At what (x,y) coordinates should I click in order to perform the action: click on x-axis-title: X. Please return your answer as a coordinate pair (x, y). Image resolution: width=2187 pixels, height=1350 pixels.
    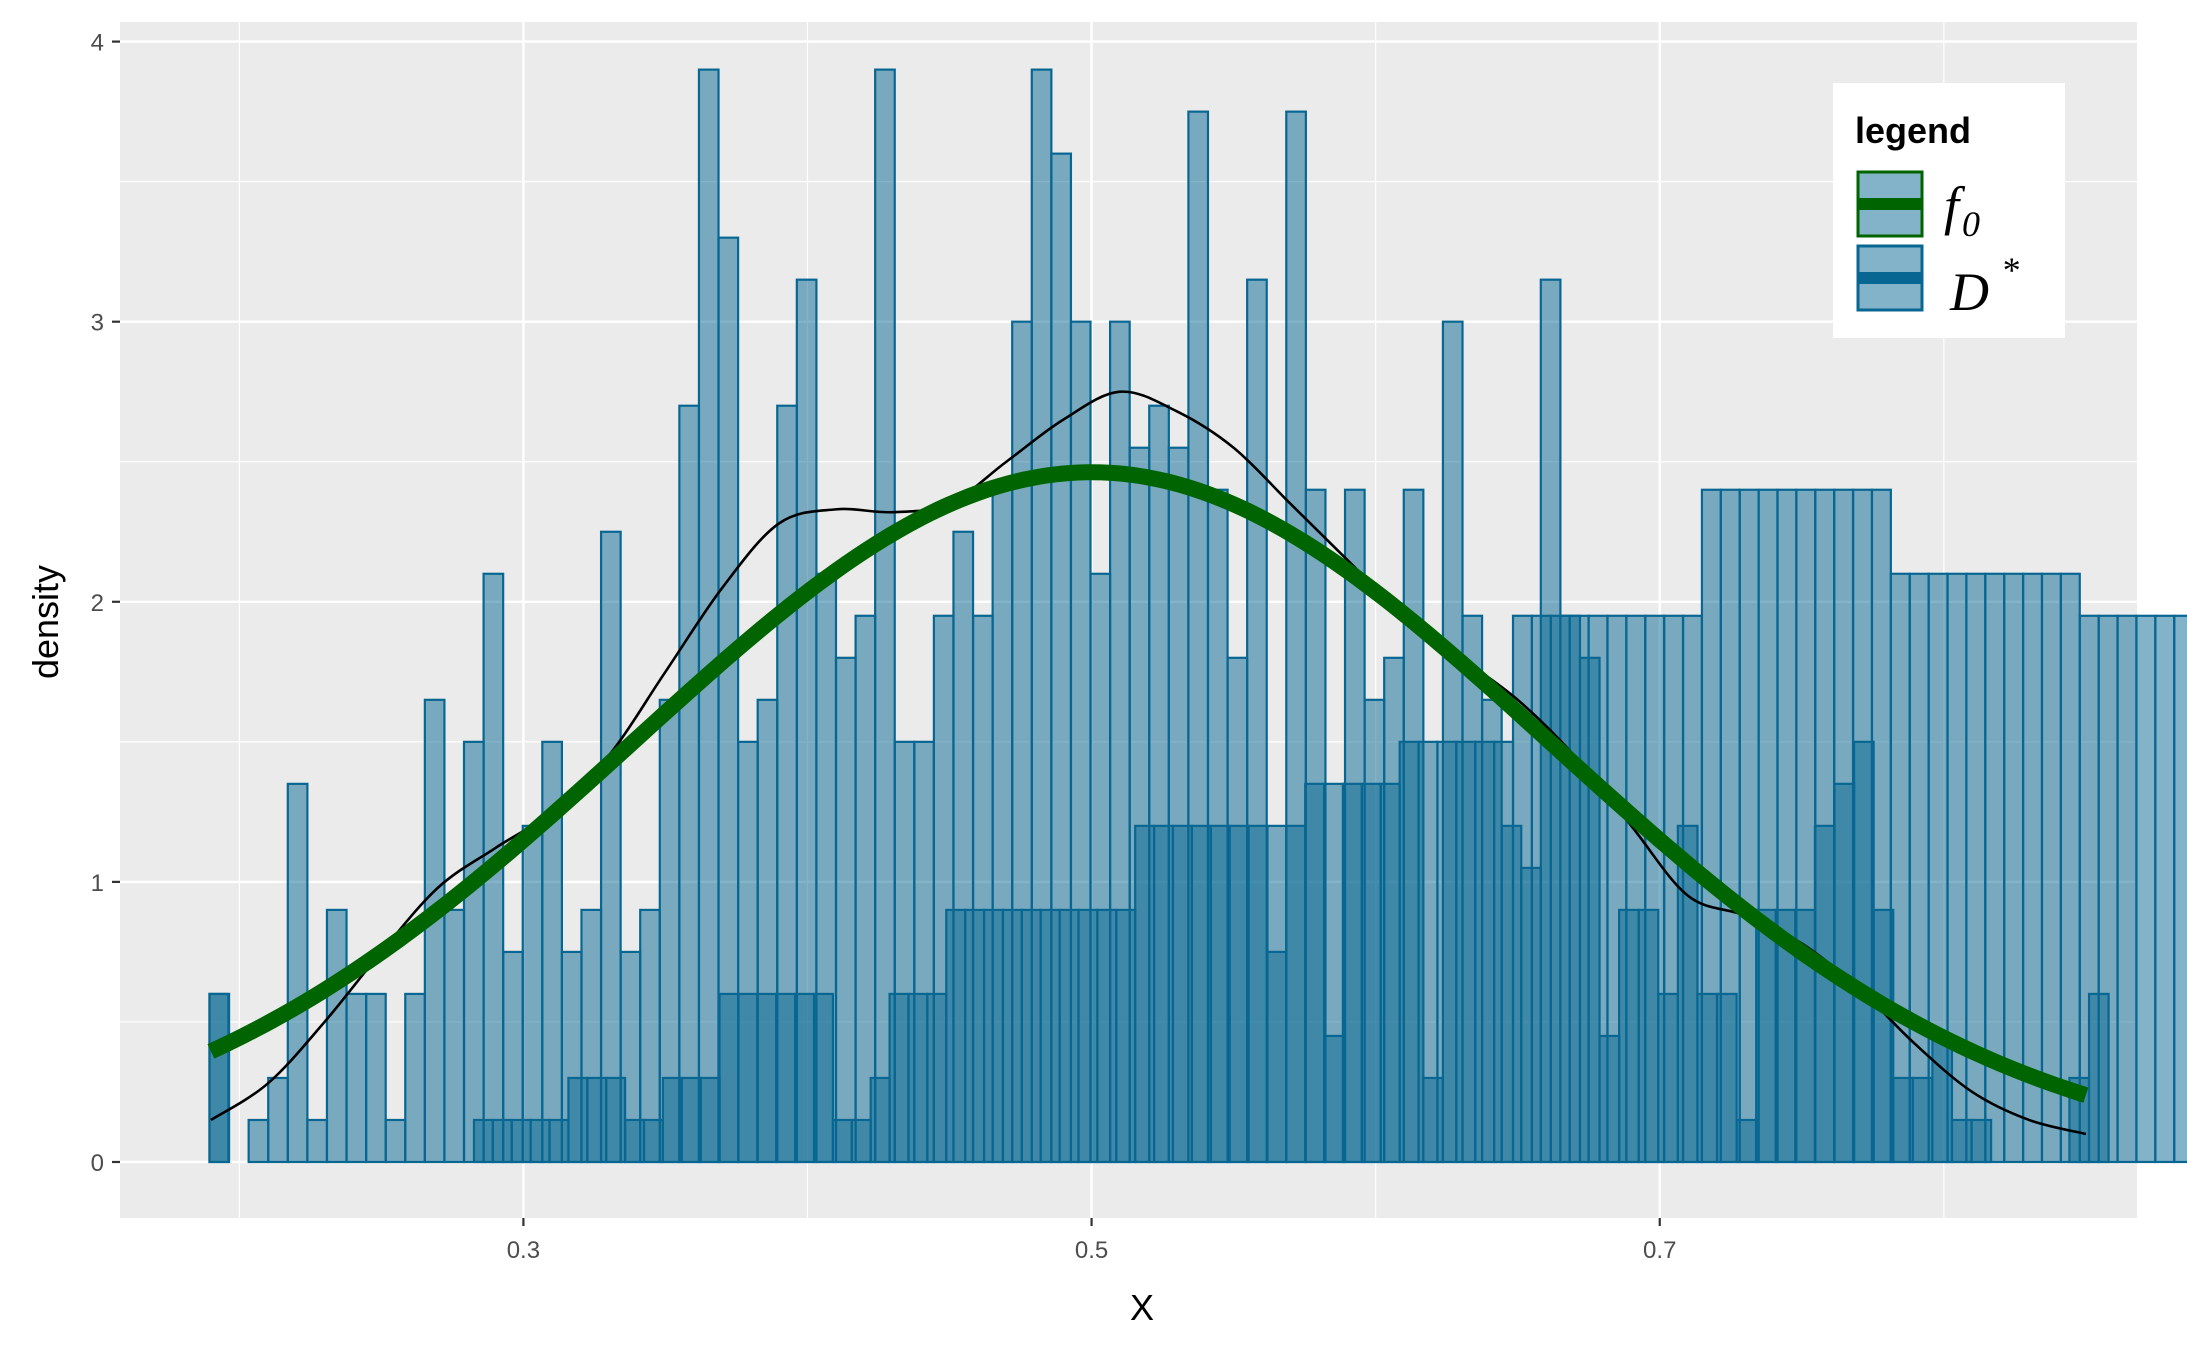
    Looking at the image, I should click on (1142, 1307).